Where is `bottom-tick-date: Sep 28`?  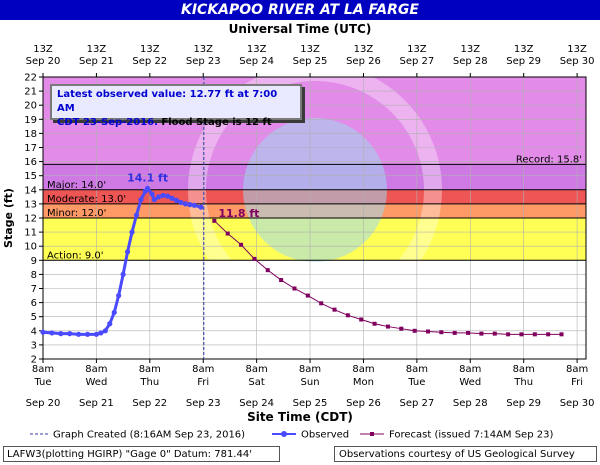 bottom-tick-date: Sep 28 is located at coordinates (470, 403).